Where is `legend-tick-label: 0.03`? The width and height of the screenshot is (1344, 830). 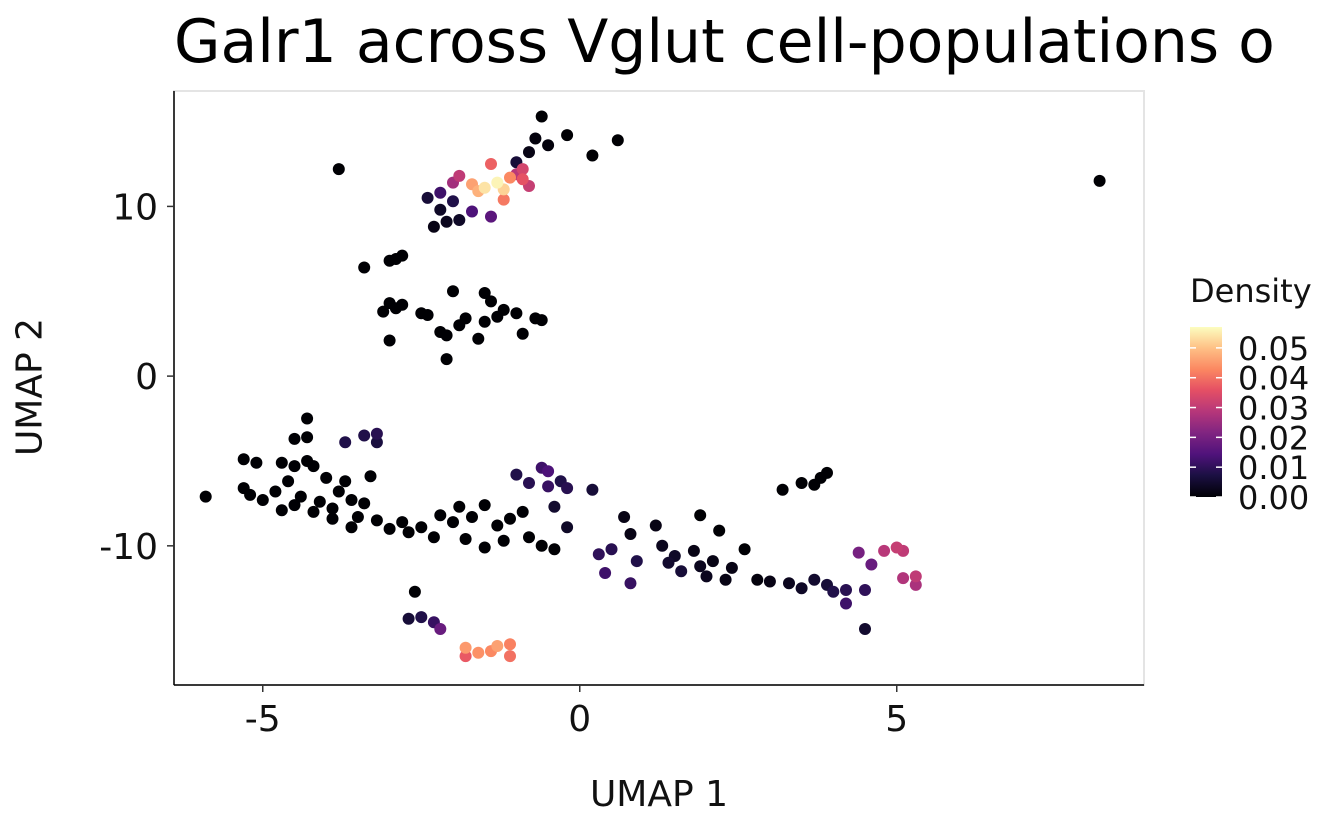 legend-tick-label: 0.03 is located at coordinates (1273, 409).